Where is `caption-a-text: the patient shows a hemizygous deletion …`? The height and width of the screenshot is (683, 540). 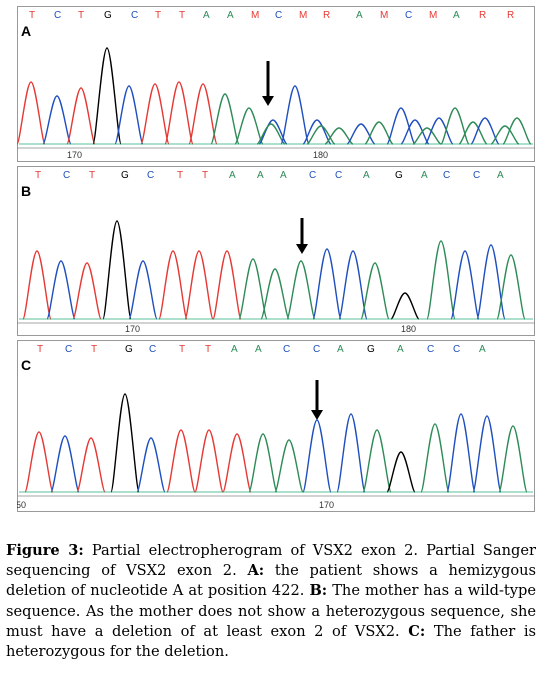
caption-a-text: the patient shows a hemizygous deletion … is located at coordinates (271, 581).